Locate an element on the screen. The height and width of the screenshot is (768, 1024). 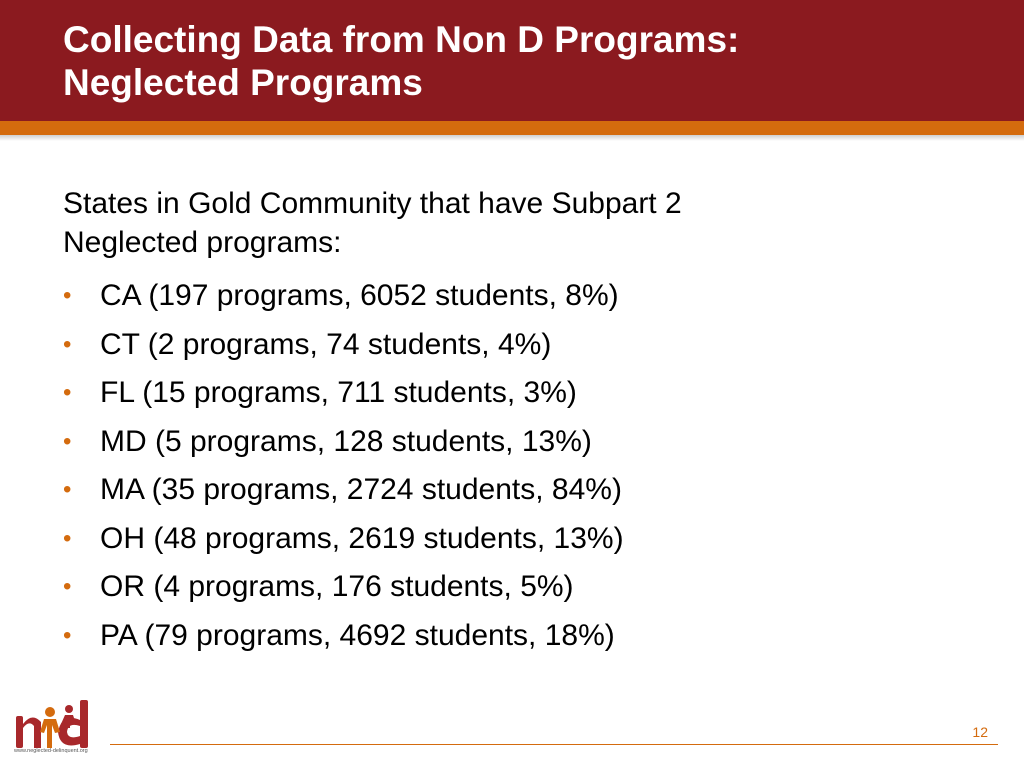
list-item-text: OH (48 programs, 2619 students, 13%) is located at coordinates (362, 538).